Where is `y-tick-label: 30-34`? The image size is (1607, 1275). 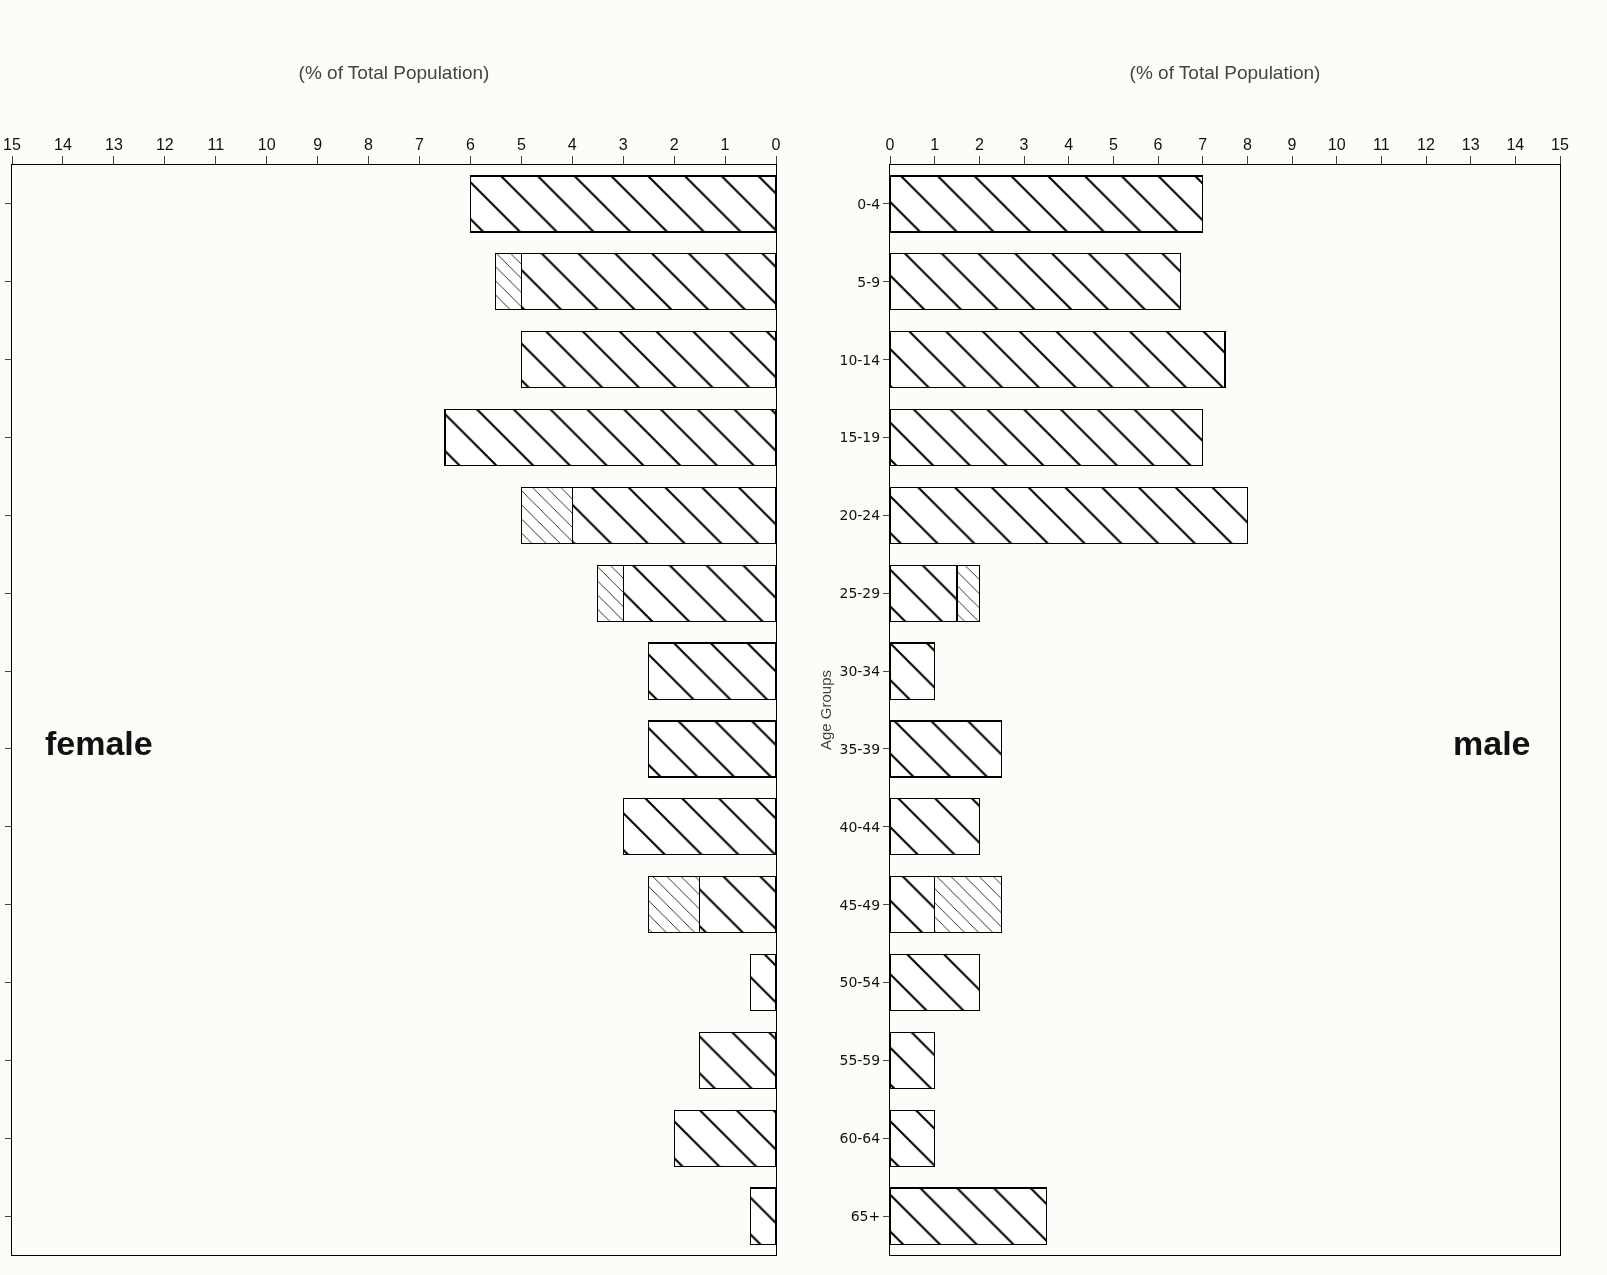 y-tick-label: 30-34 is located at coordinates (860, 670).